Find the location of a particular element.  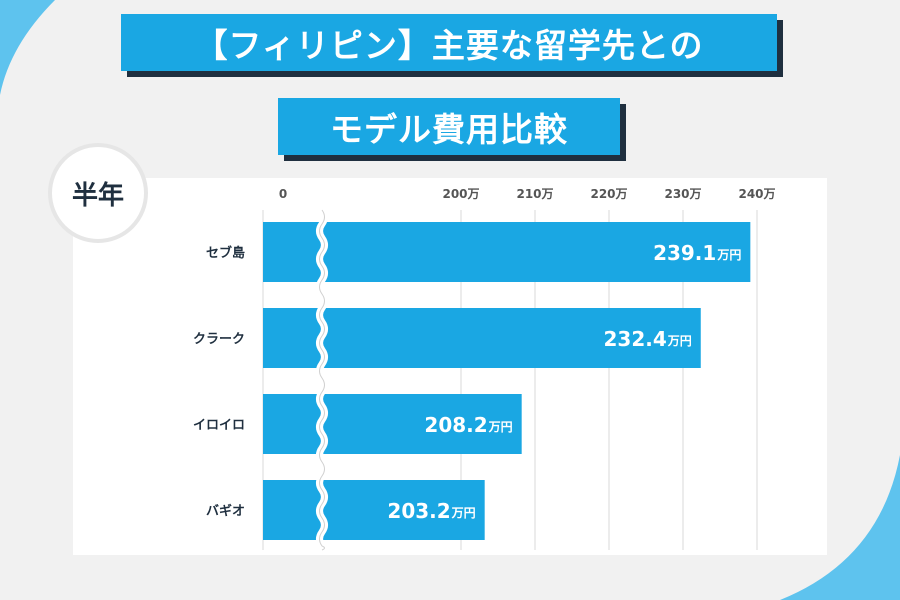

category-label: セブ島 is located at coordinates (225, 253).